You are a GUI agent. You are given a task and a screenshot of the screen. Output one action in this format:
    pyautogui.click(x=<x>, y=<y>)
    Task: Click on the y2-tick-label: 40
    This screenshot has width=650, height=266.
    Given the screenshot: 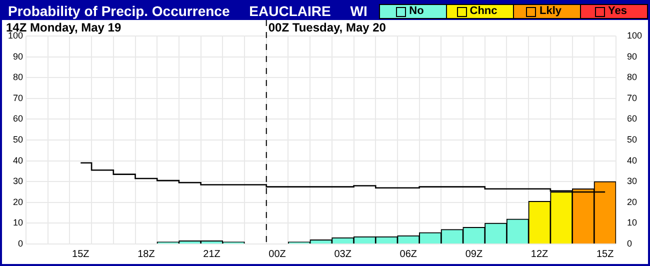 What is the action you would take?
    pyautogui.click(x=632, y=160)
    